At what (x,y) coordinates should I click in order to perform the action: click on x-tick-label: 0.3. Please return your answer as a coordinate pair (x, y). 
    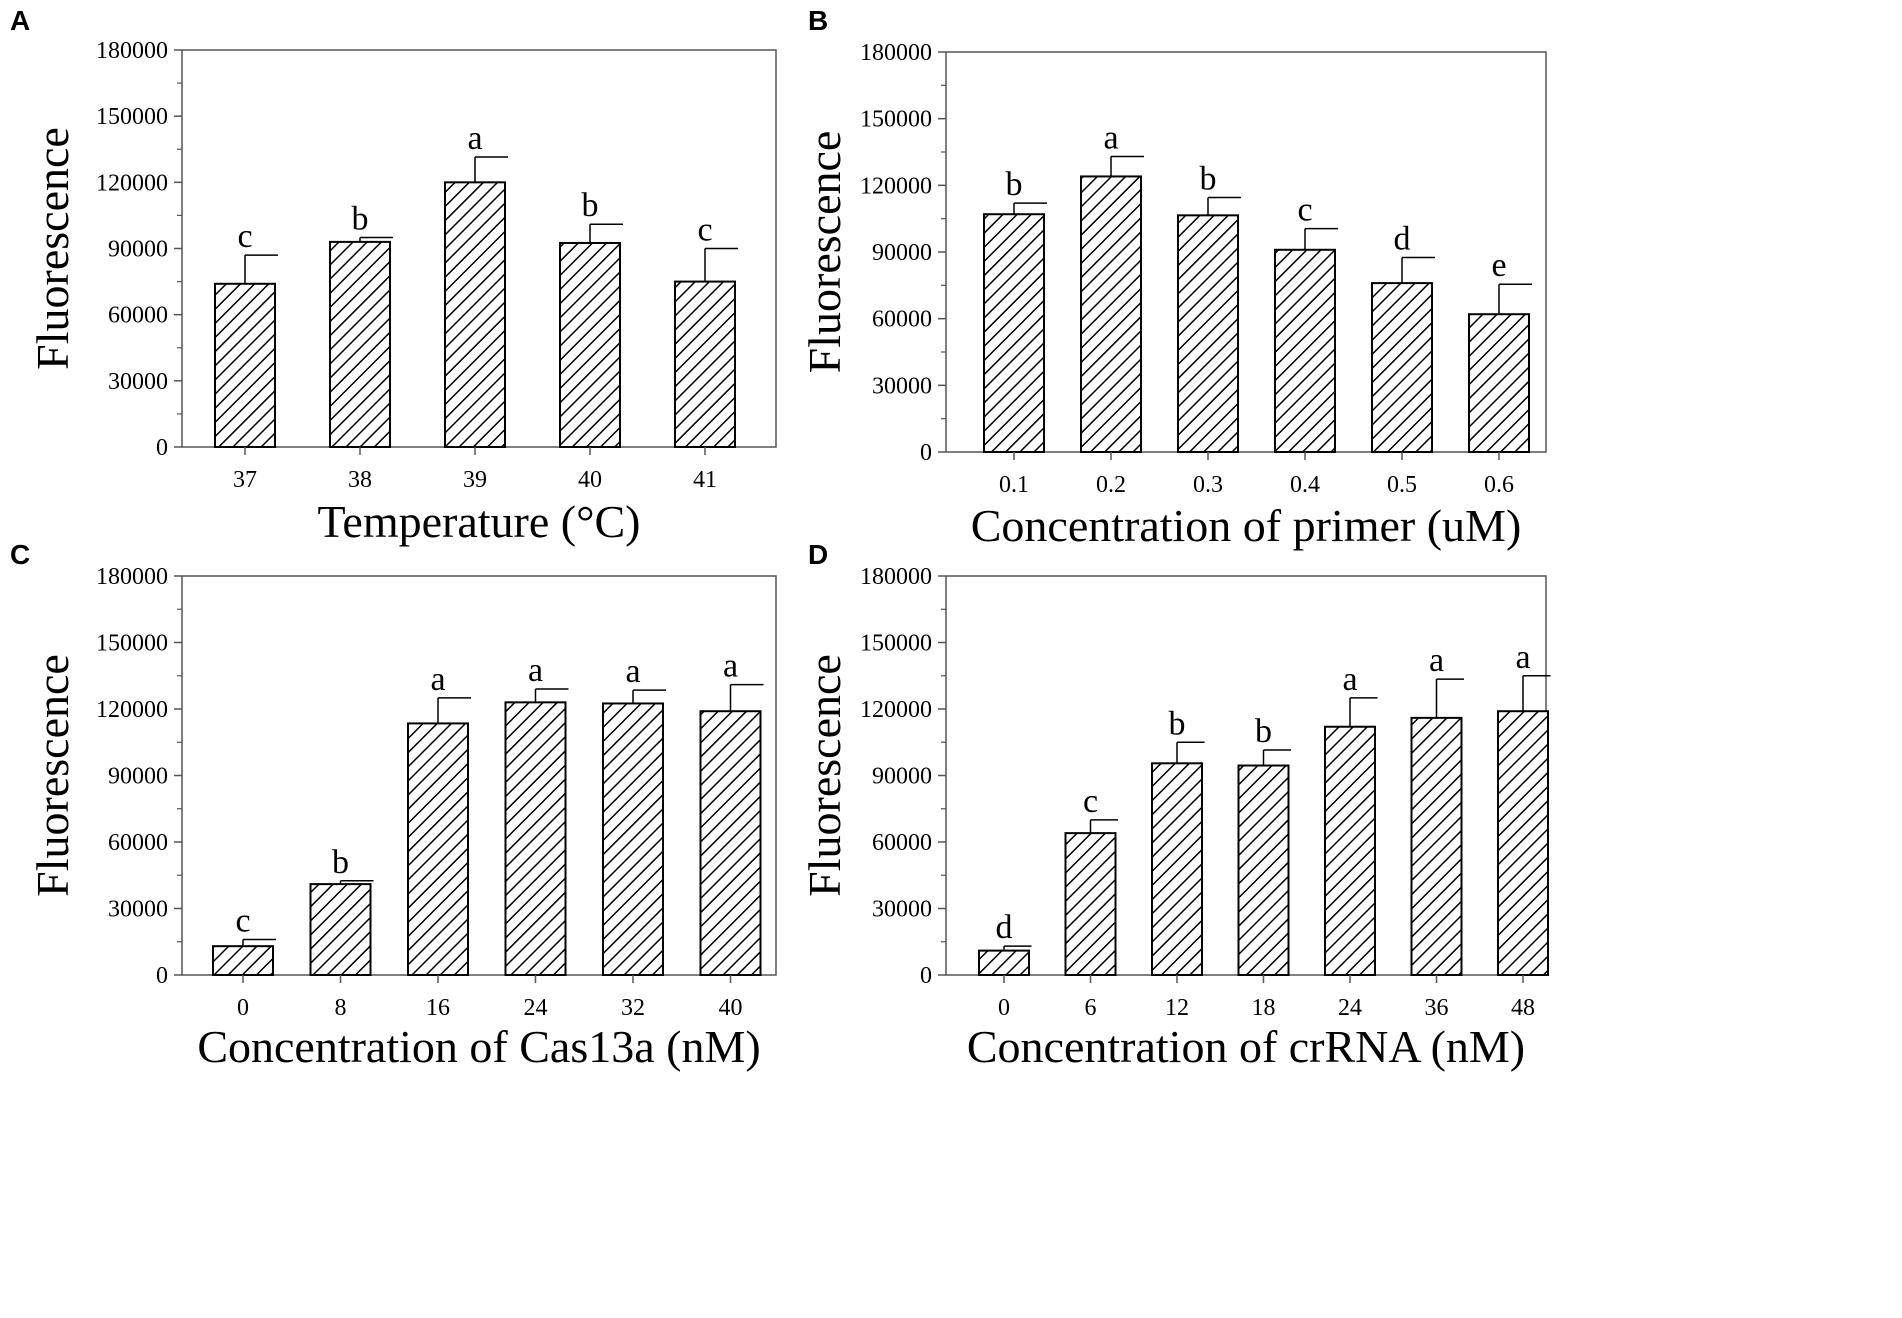
    Looking at the image, I should click on (1208, 485).